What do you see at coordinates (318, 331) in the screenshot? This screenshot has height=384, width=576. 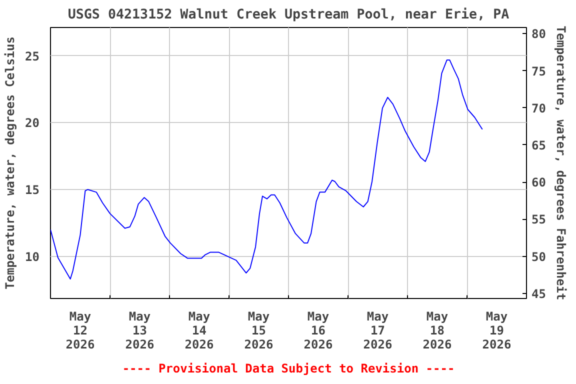 I see `x-tick-label: May 16 2026` at bounding box center [318, 331].